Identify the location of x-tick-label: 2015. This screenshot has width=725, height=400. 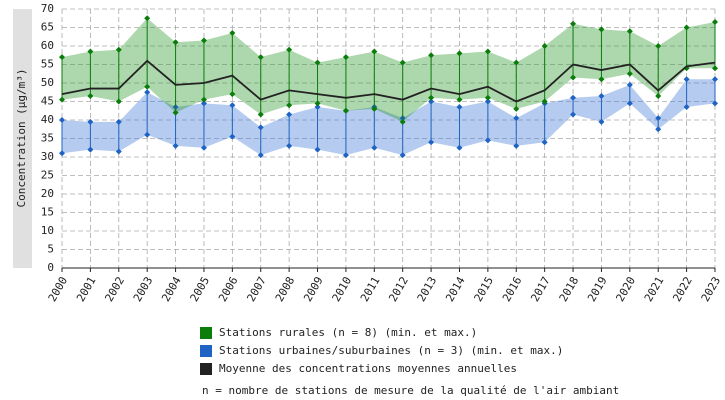
(484, 289).